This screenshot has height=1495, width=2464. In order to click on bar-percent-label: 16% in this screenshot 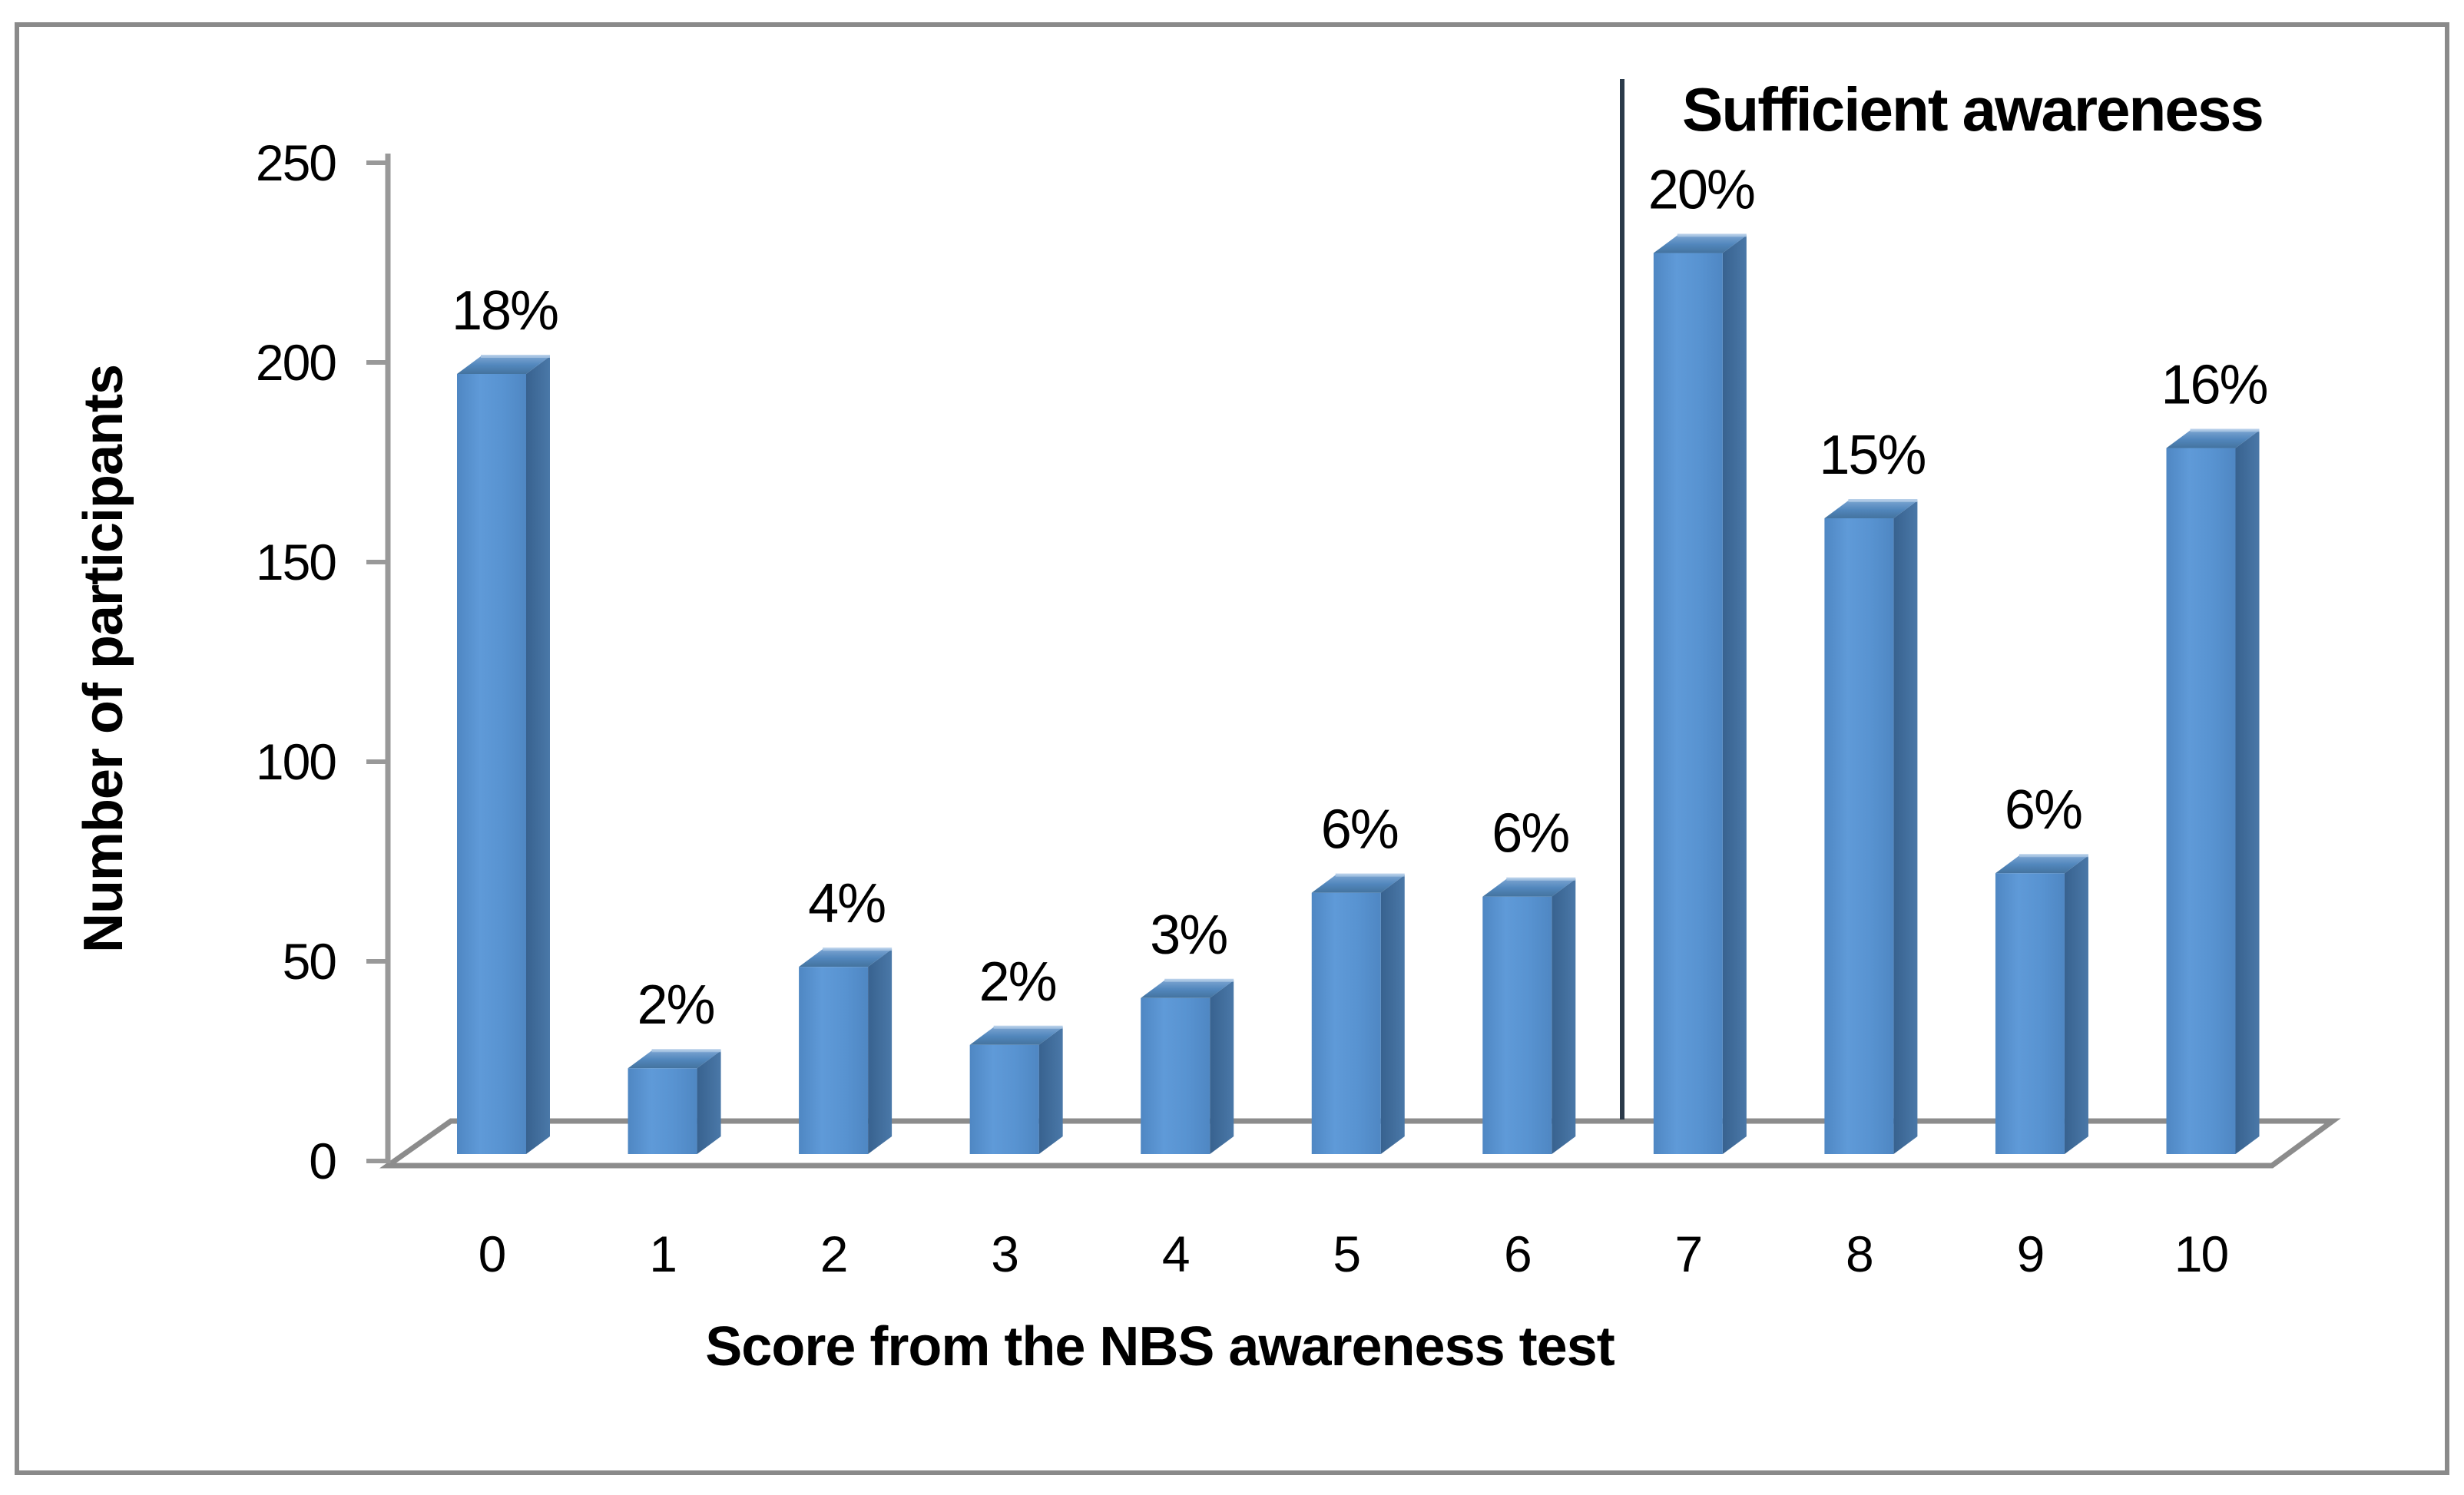, I will do `click(2214, 386)`.